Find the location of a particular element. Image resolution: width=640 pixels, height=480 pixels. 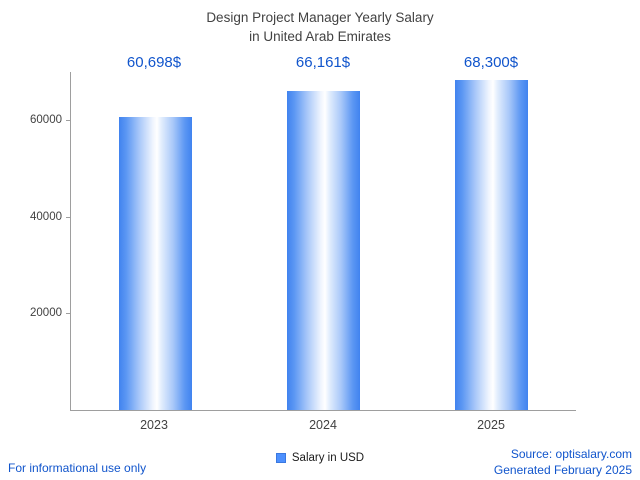

y-axis-label: 20000 is located at coordinates (46, 313).